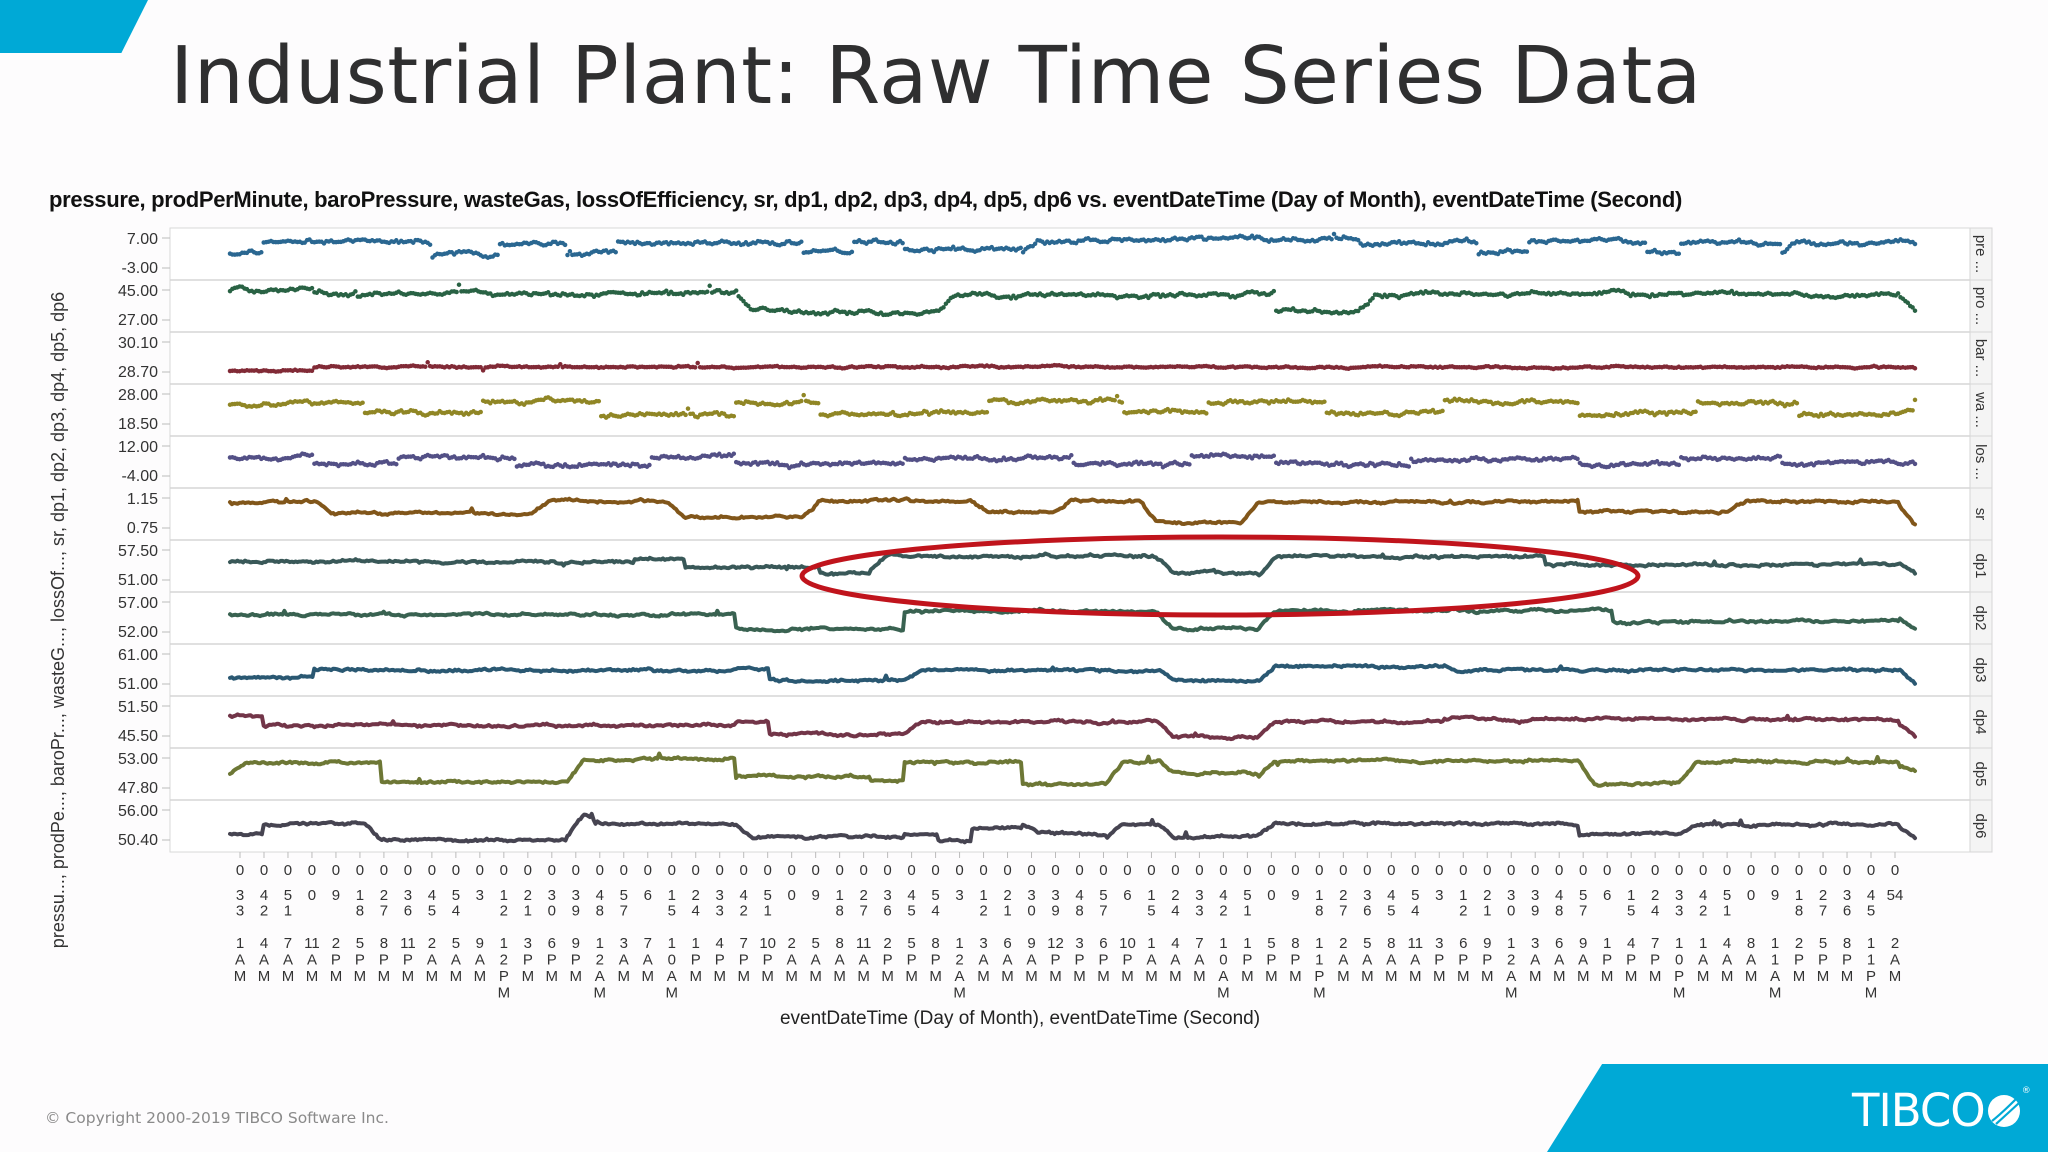  I want to click on svg-text: -4.00, so click(140, 476).